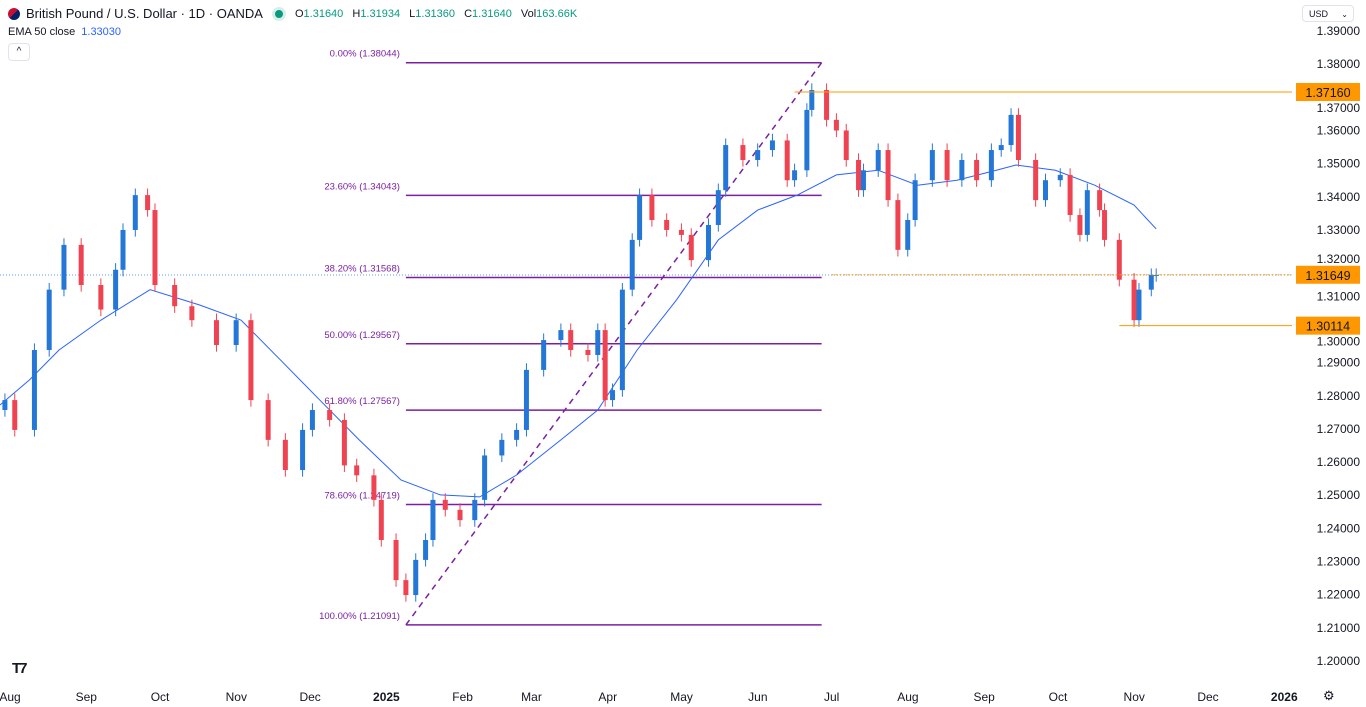 This screenshot has width=1366, height=707. What do you see at coordinates (1329, 353) in the screenshot?
I see `price-axis` at bounding box center [1329, 353].